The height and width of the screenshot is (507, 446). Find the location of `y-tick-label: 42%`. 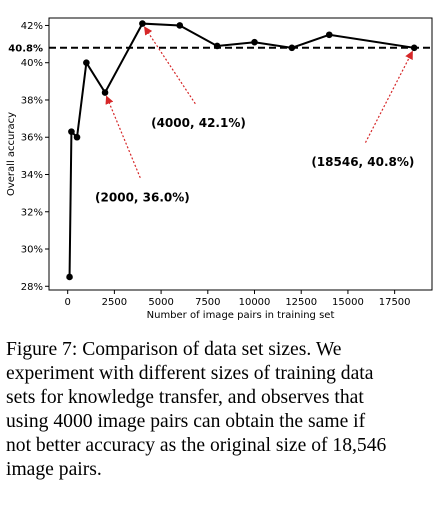

y-tick-label: 42% is located at coordinates (32, 26).